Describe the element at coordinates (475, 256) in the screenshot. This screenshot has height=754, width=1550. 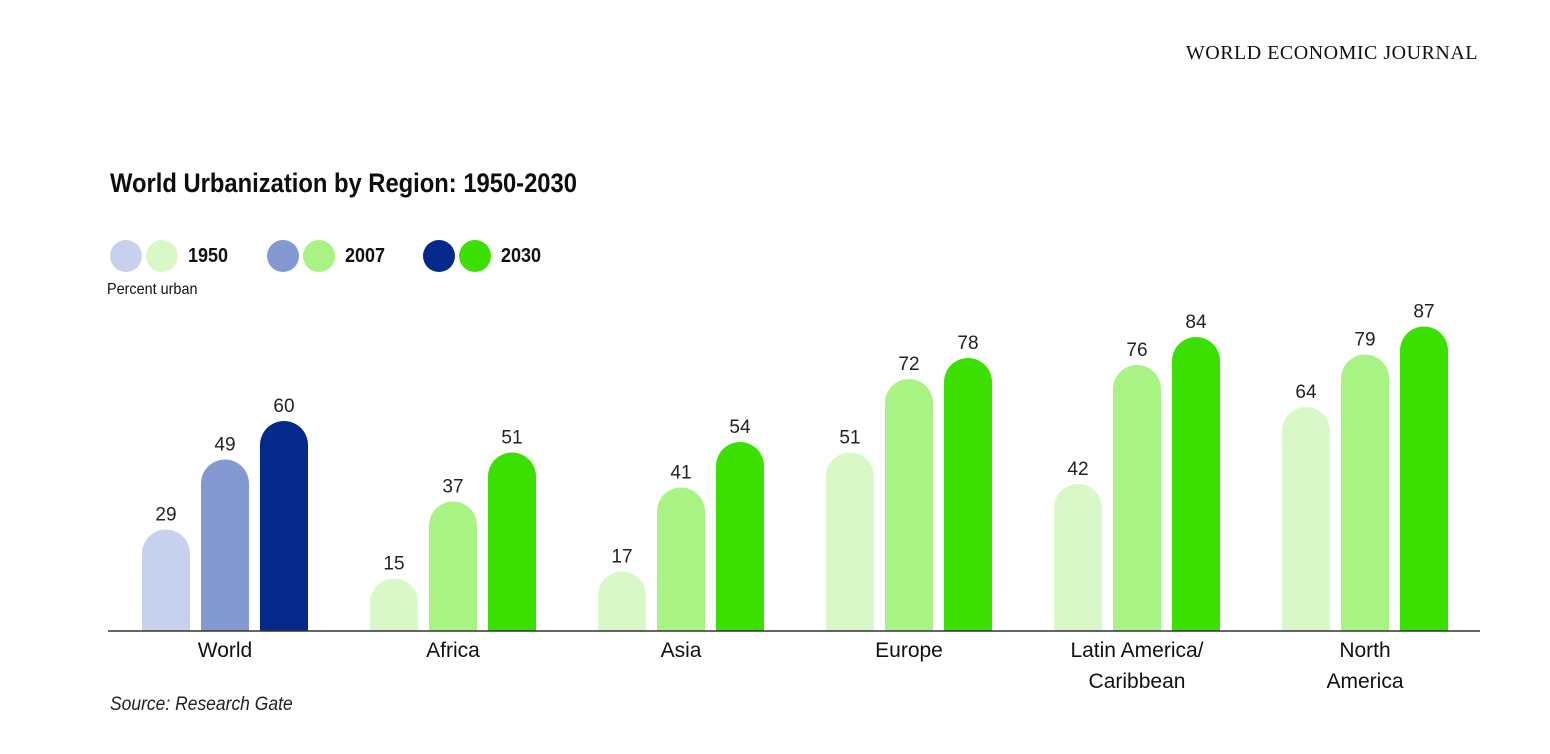
I see `legend-swatch-region-2030` at that location.